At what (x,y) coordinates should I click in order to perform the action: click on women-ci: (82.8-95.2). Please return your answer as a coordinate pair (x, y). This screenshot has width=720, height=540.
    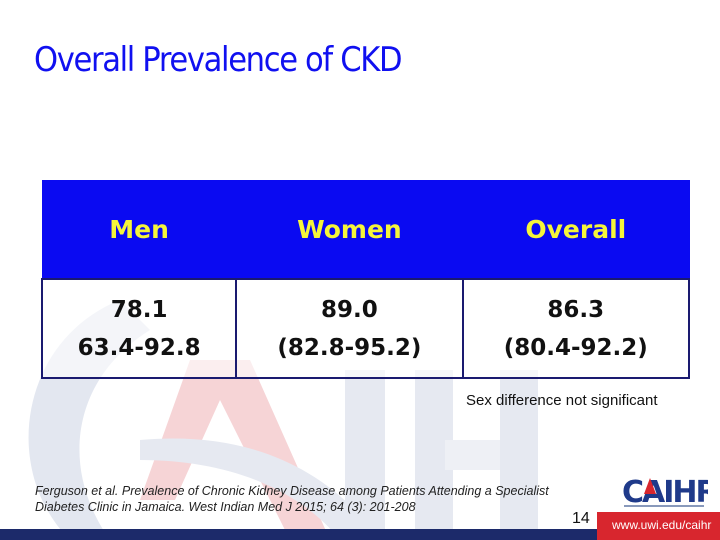
    Looking at the image, I should click on (349, 347).